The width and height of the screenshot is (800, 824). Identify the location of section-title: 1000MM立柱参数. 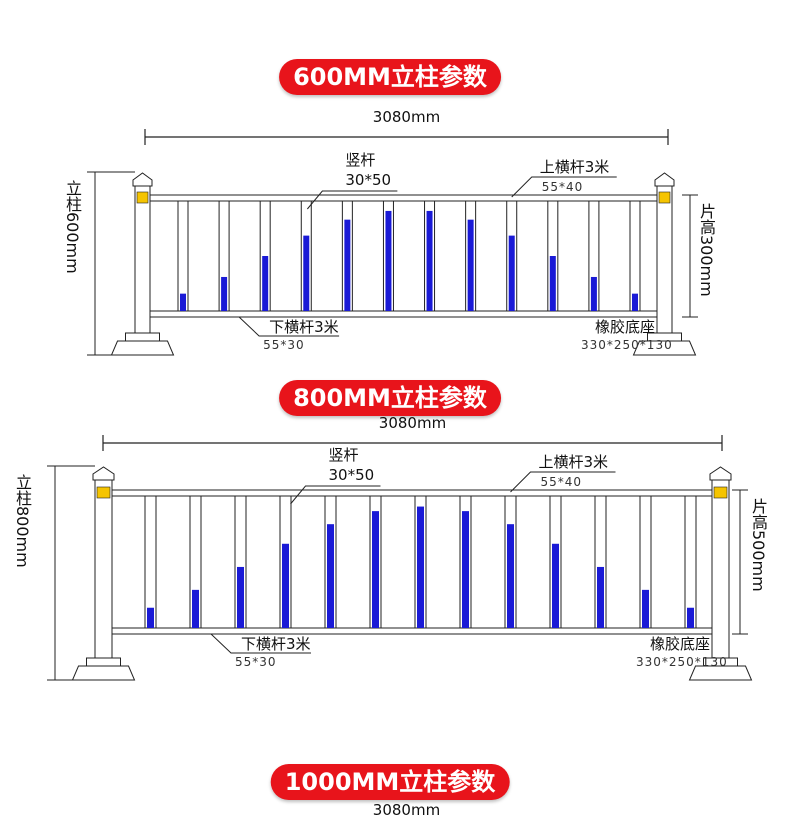
(390, 782).